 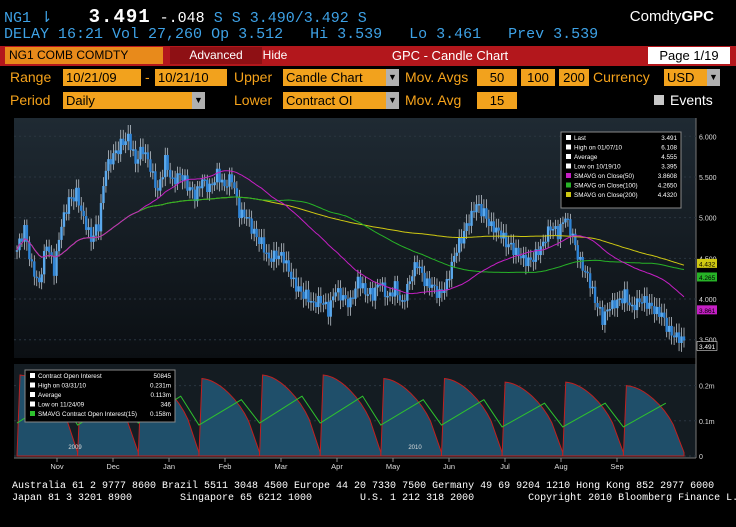 I want to click on legend-value: 4.555, so click(x=669, y=157).